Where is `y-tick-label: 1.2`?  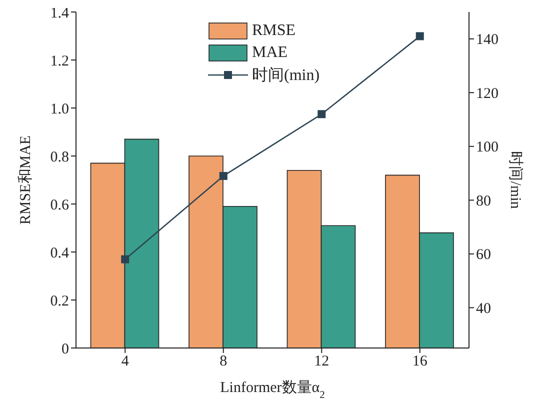 y-tick-label: 1.2 is located at coordinates (59, 61).